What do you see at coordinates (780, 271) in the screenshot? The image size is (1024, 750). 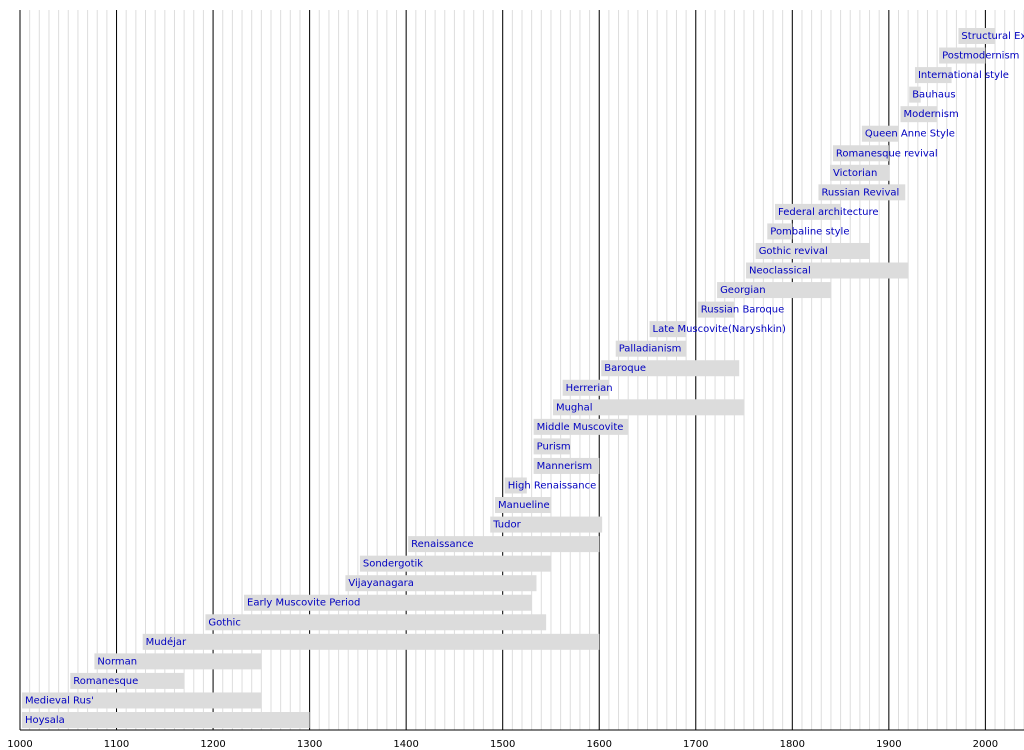 I see `bar-label: Neoclassical` at bounding box center [780, 271].